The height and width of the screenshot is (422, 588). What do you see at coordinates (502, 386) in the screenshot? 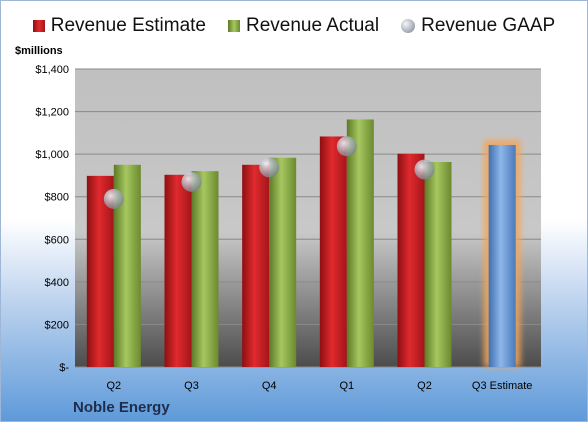
I see `x-tick-label: Q3 Estimate` at bounding box center [502, 386].